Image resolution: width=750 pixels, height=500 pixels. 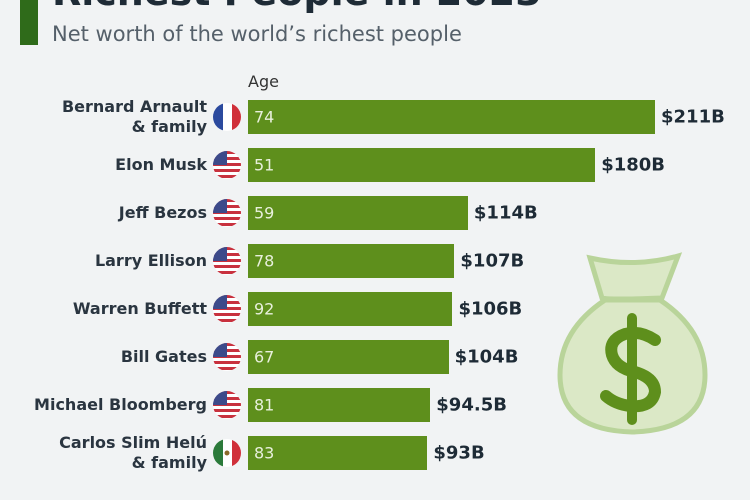 I want to click on value-label: $94.5B, so click(x=471, y=405).